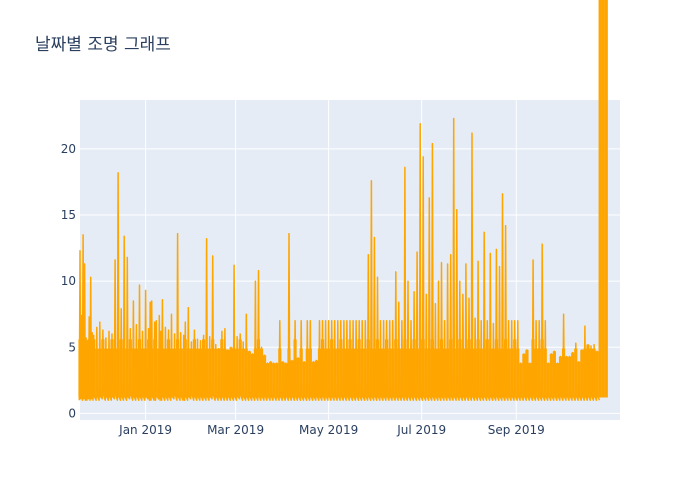 This screenshot has height=500, width=700. What do you see at coordinates (145, 430) in the screenshot?
I see `x-tick-label: Jan 2019` at bounding box center [145, 430].